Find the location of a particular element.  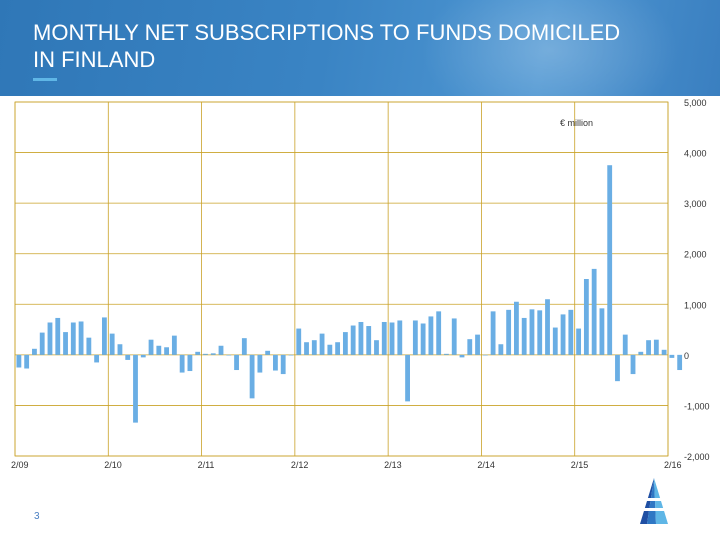

y-tick-label: 0 is located at coordinates (686, 356).